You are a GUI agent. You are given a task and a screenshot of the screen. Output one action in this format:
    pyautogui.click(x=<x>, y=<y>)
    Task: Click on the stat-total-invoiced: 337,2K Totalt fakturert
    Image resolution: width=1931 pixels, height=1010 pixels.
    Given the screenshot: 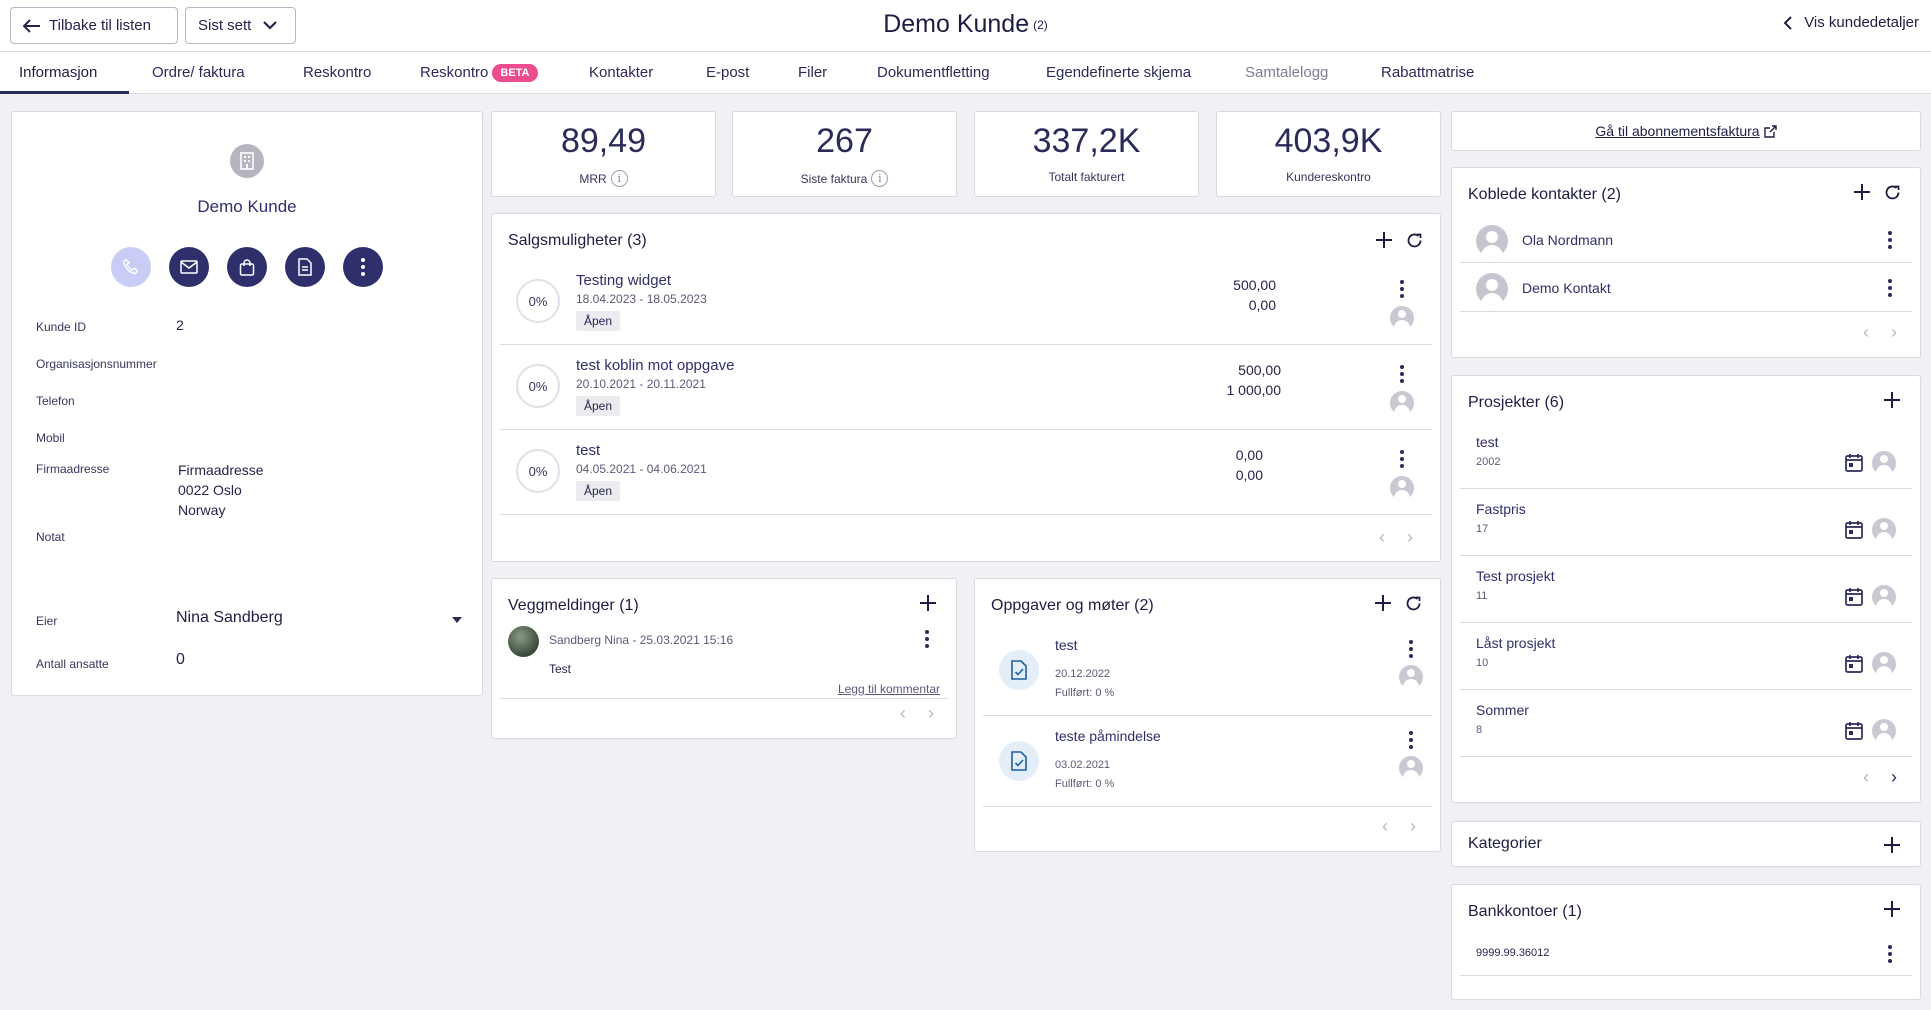 What is the action you would take?
    pyautogui.click(x=1086, y=154)
    